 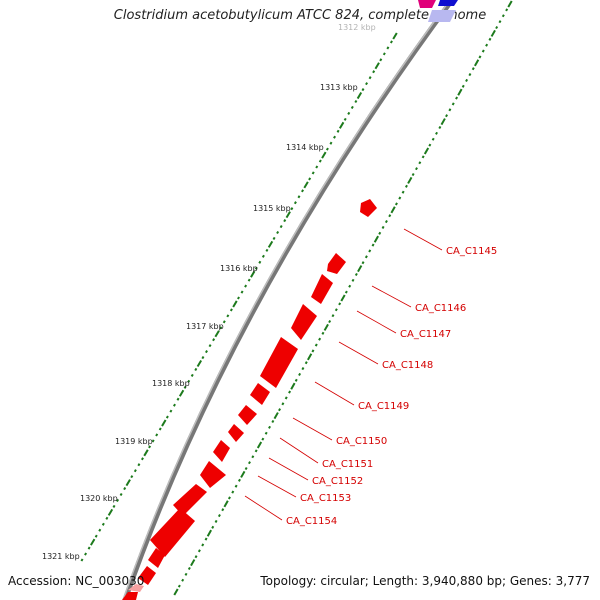 What do you see at coordinates (311, 521) in the screenshot?
I see `gene-label: CA_C1154` at bounding box center [311, 521].